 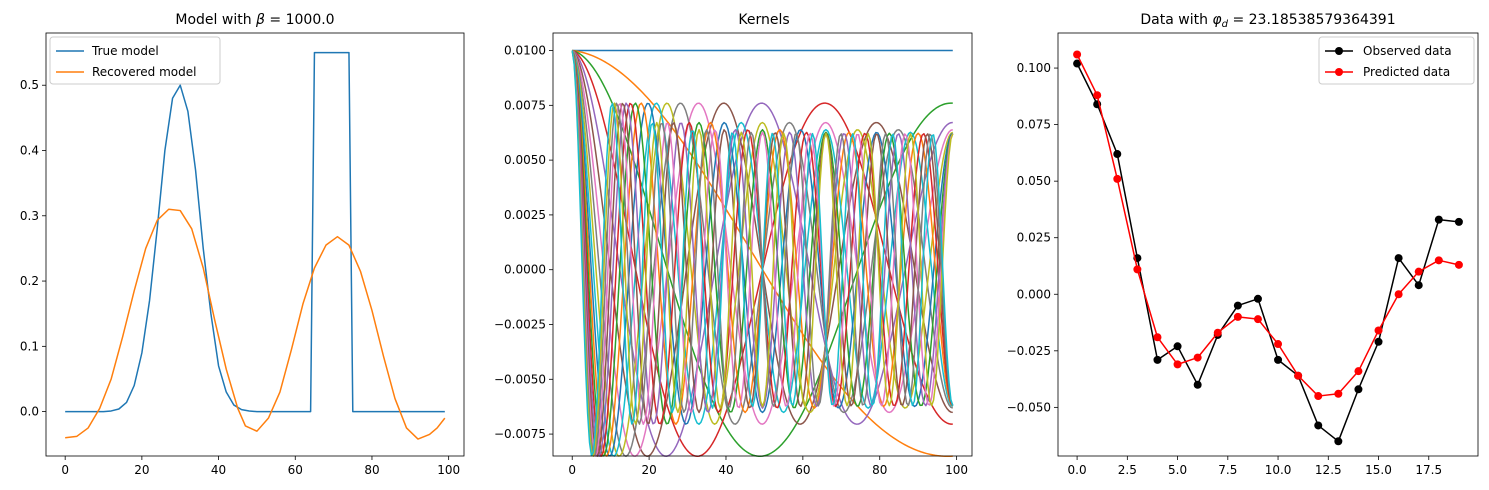 I want to click on kernels-ytick-label: −0.0050, so click(x=520, y=379).